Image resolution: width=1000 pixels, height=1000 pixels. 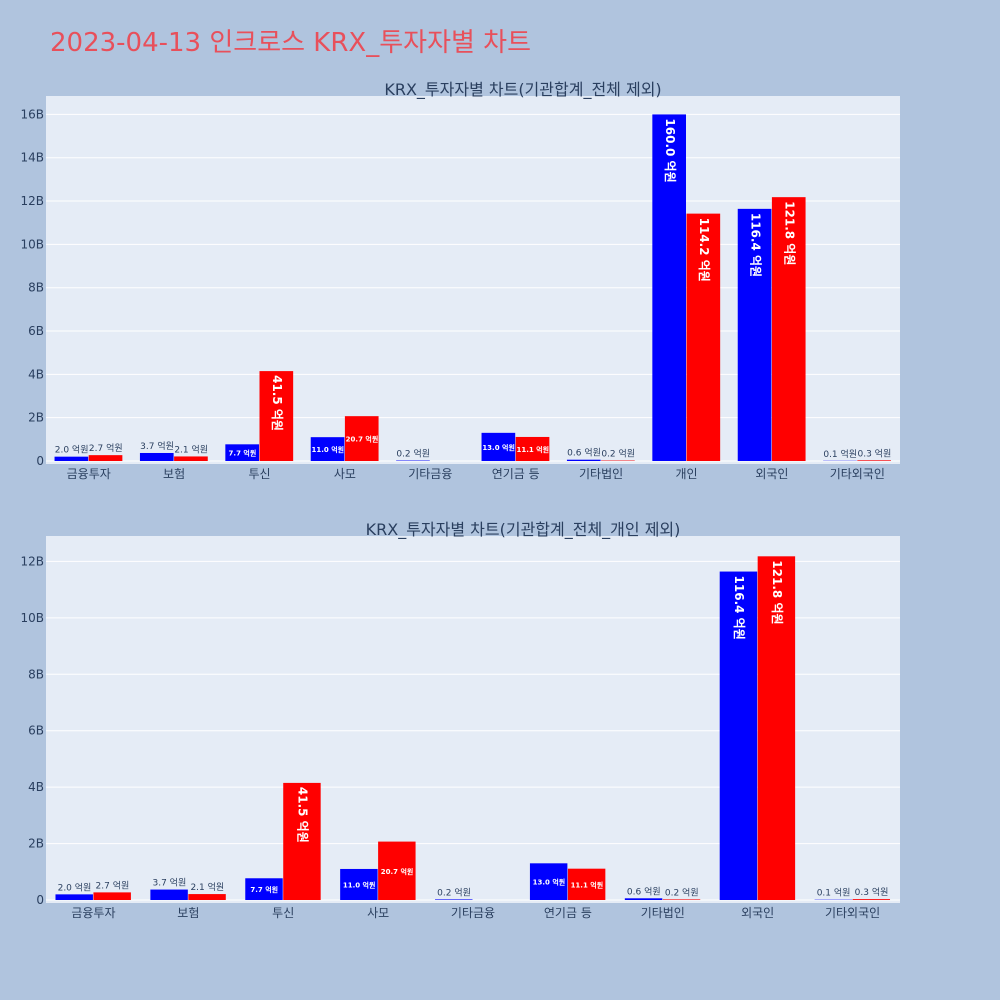 What do you see at coordinates (704, 250) in the screenshot?
I see `bar-label: 114.2 억원` at bounding box center [704, 250].